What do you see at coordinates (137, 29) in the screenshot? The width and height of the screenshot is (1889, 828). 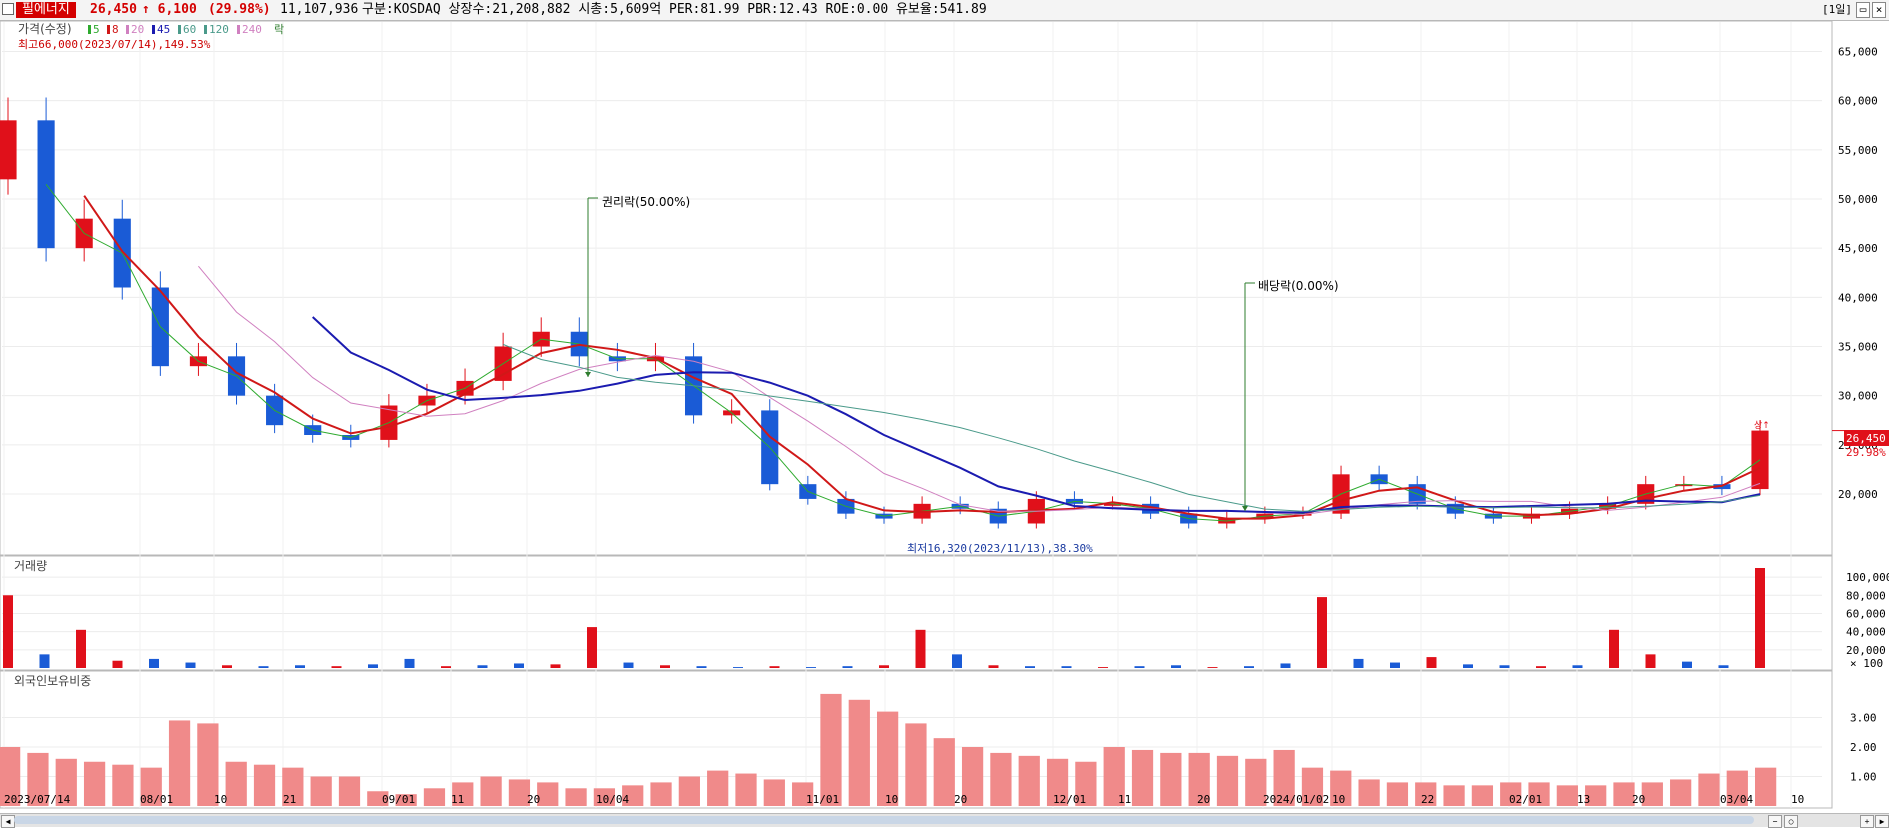 I see `legend-ma-label: 20` at bounding box center [137, 29].